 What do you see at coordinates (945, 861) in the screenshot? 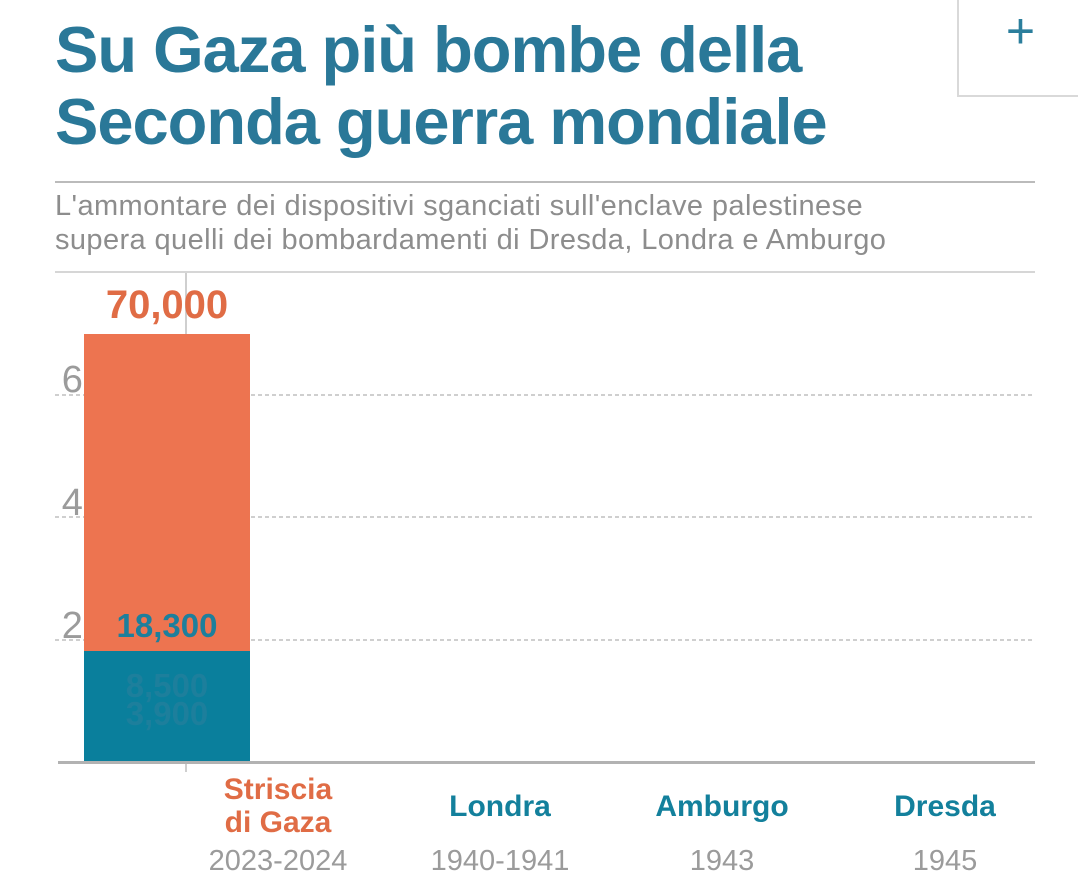
I see `period-label-dresda: 1945` at bounding box center [945, 861].